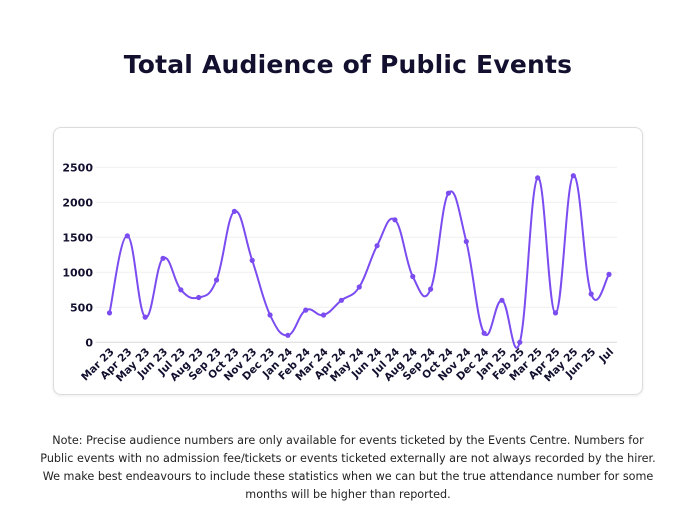 The image size is (696, 522). I want to click on y-tick-label: 0, so click(89, 342).